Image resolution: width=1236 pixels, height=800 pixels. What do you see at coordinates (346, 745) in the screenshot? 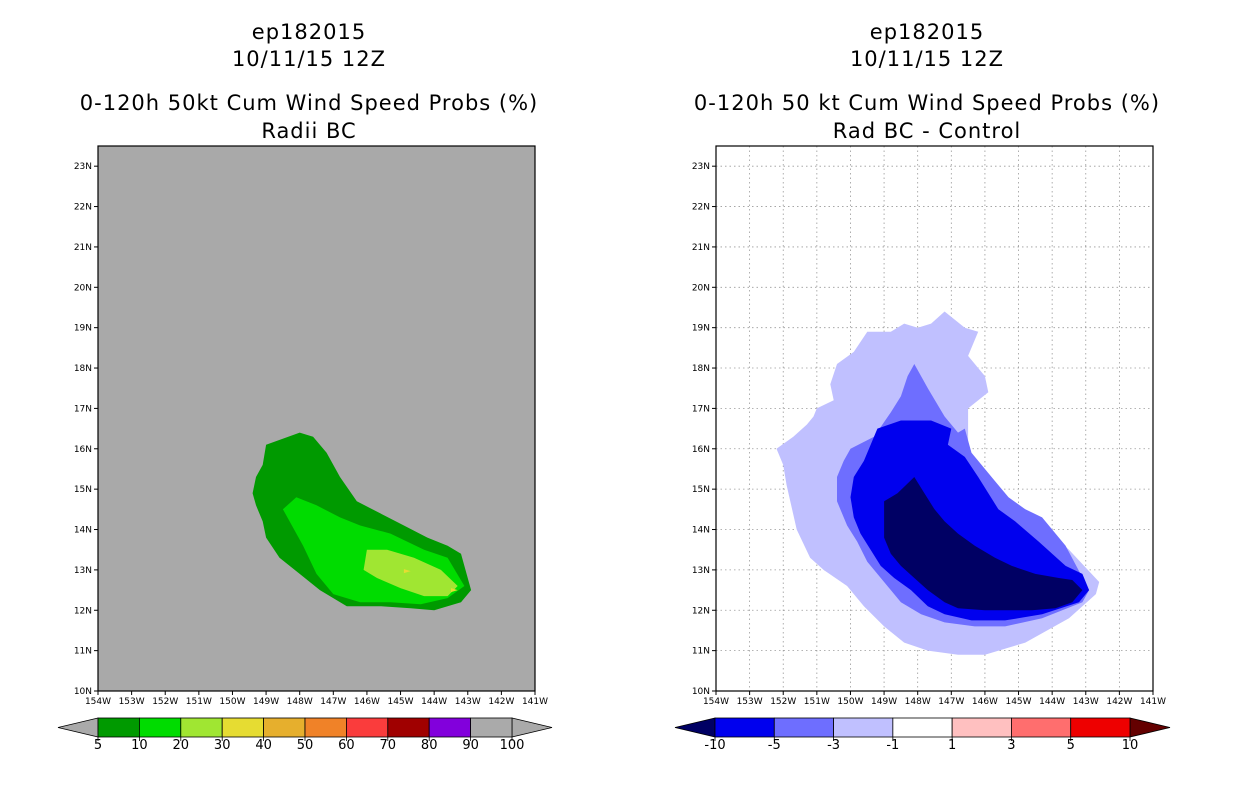
I see `colorbar-label: 60` at bounding box center [346, 745].